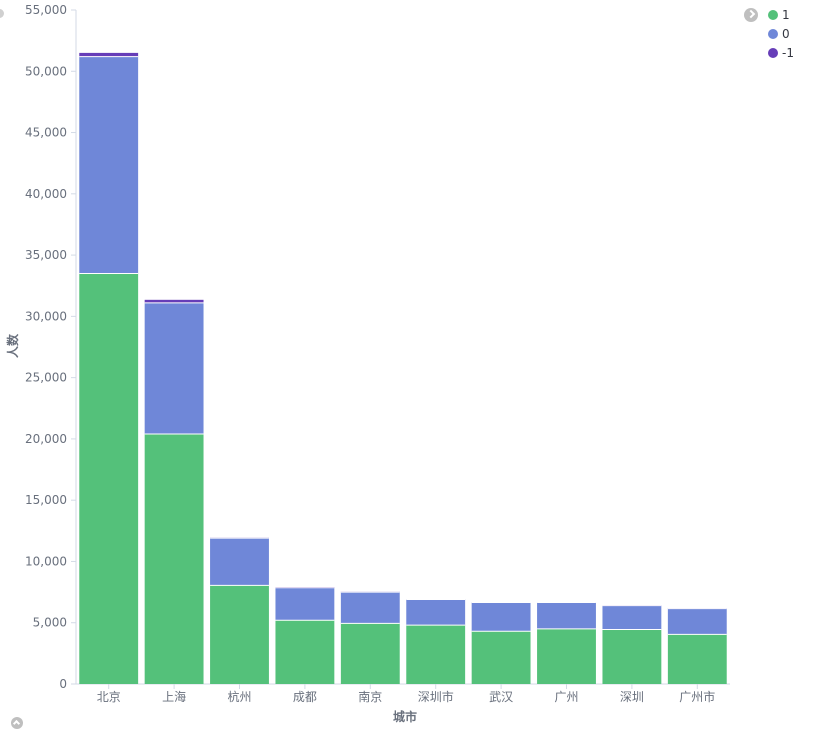  What do you see at coordinates (632, 697) in the screenshot?
I see `x-tick-label: 深圳` at bounding box center [632, 697].